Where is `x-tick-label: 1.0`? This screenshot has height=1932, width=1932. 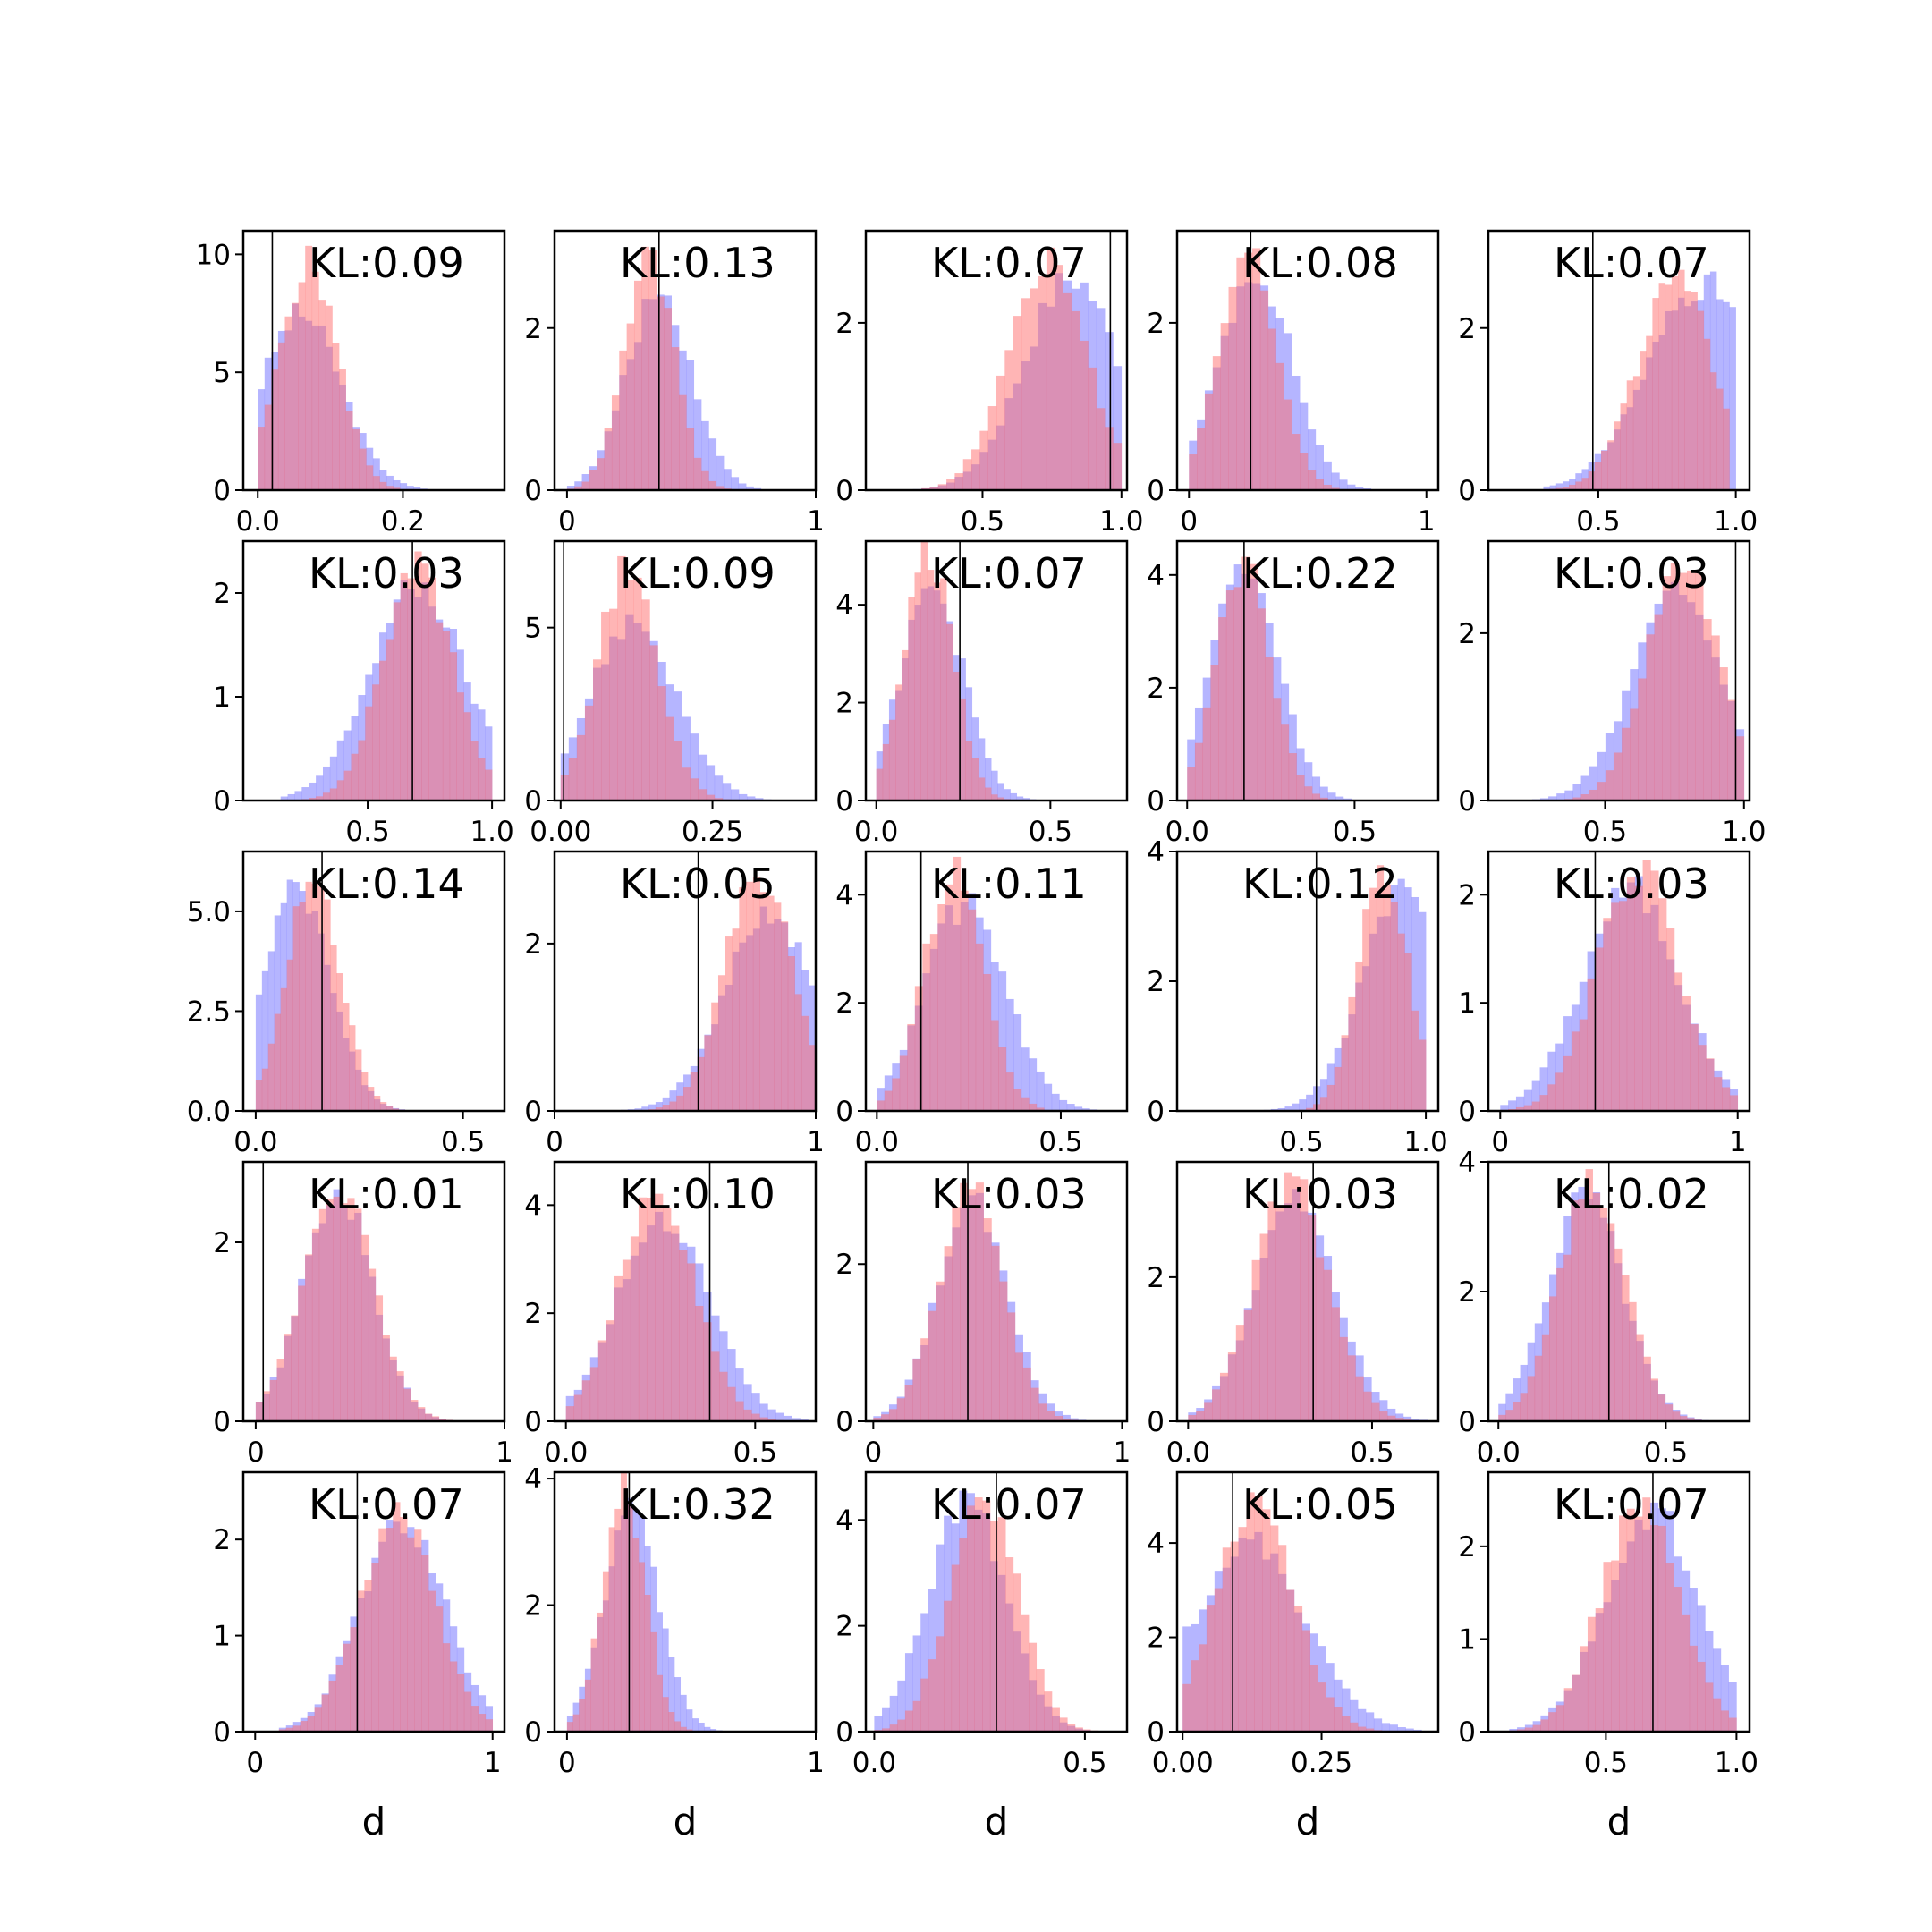 x-tick-label: 1.0 is located at coordinates (1121, 521).